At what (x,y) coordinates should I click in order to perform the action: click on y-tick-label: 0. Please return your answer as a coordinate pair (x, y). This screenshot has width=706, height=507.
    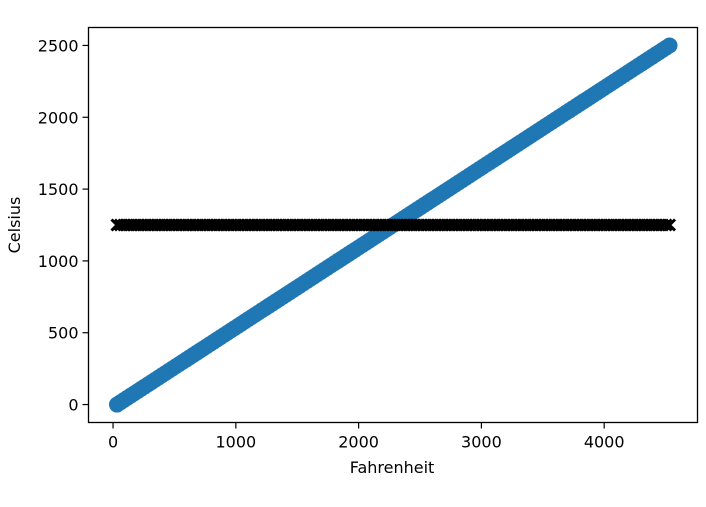
    Looking at the image, I should click on (73, 405).